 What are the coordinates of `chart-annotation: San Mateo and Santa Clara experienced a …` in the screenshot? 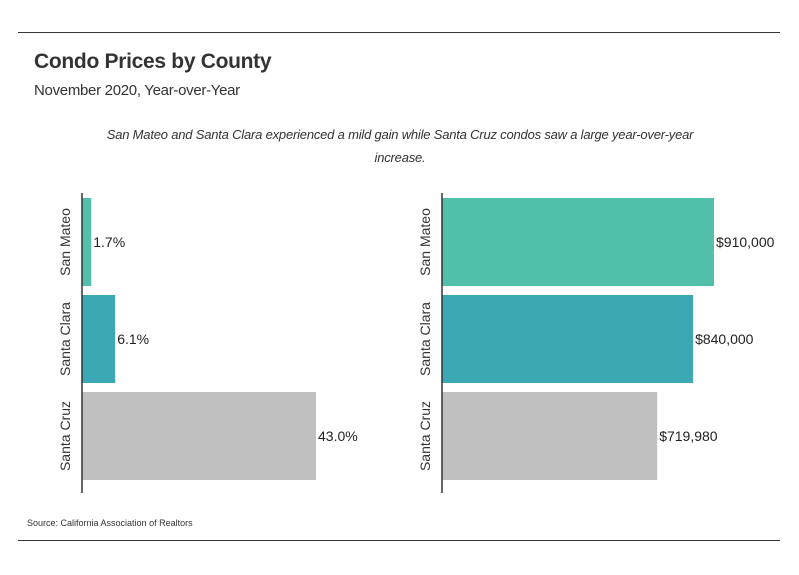 It's located at (400, 146).